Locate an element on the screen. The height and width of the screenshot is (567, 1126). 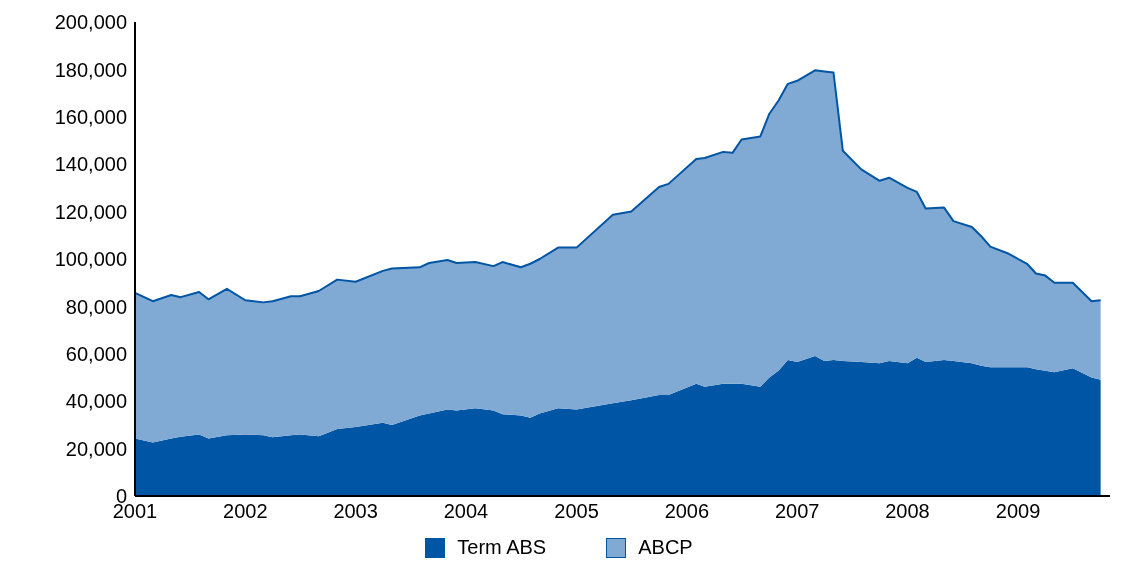
y-tick-label: 20,000 is located at coordinates (96, 448).